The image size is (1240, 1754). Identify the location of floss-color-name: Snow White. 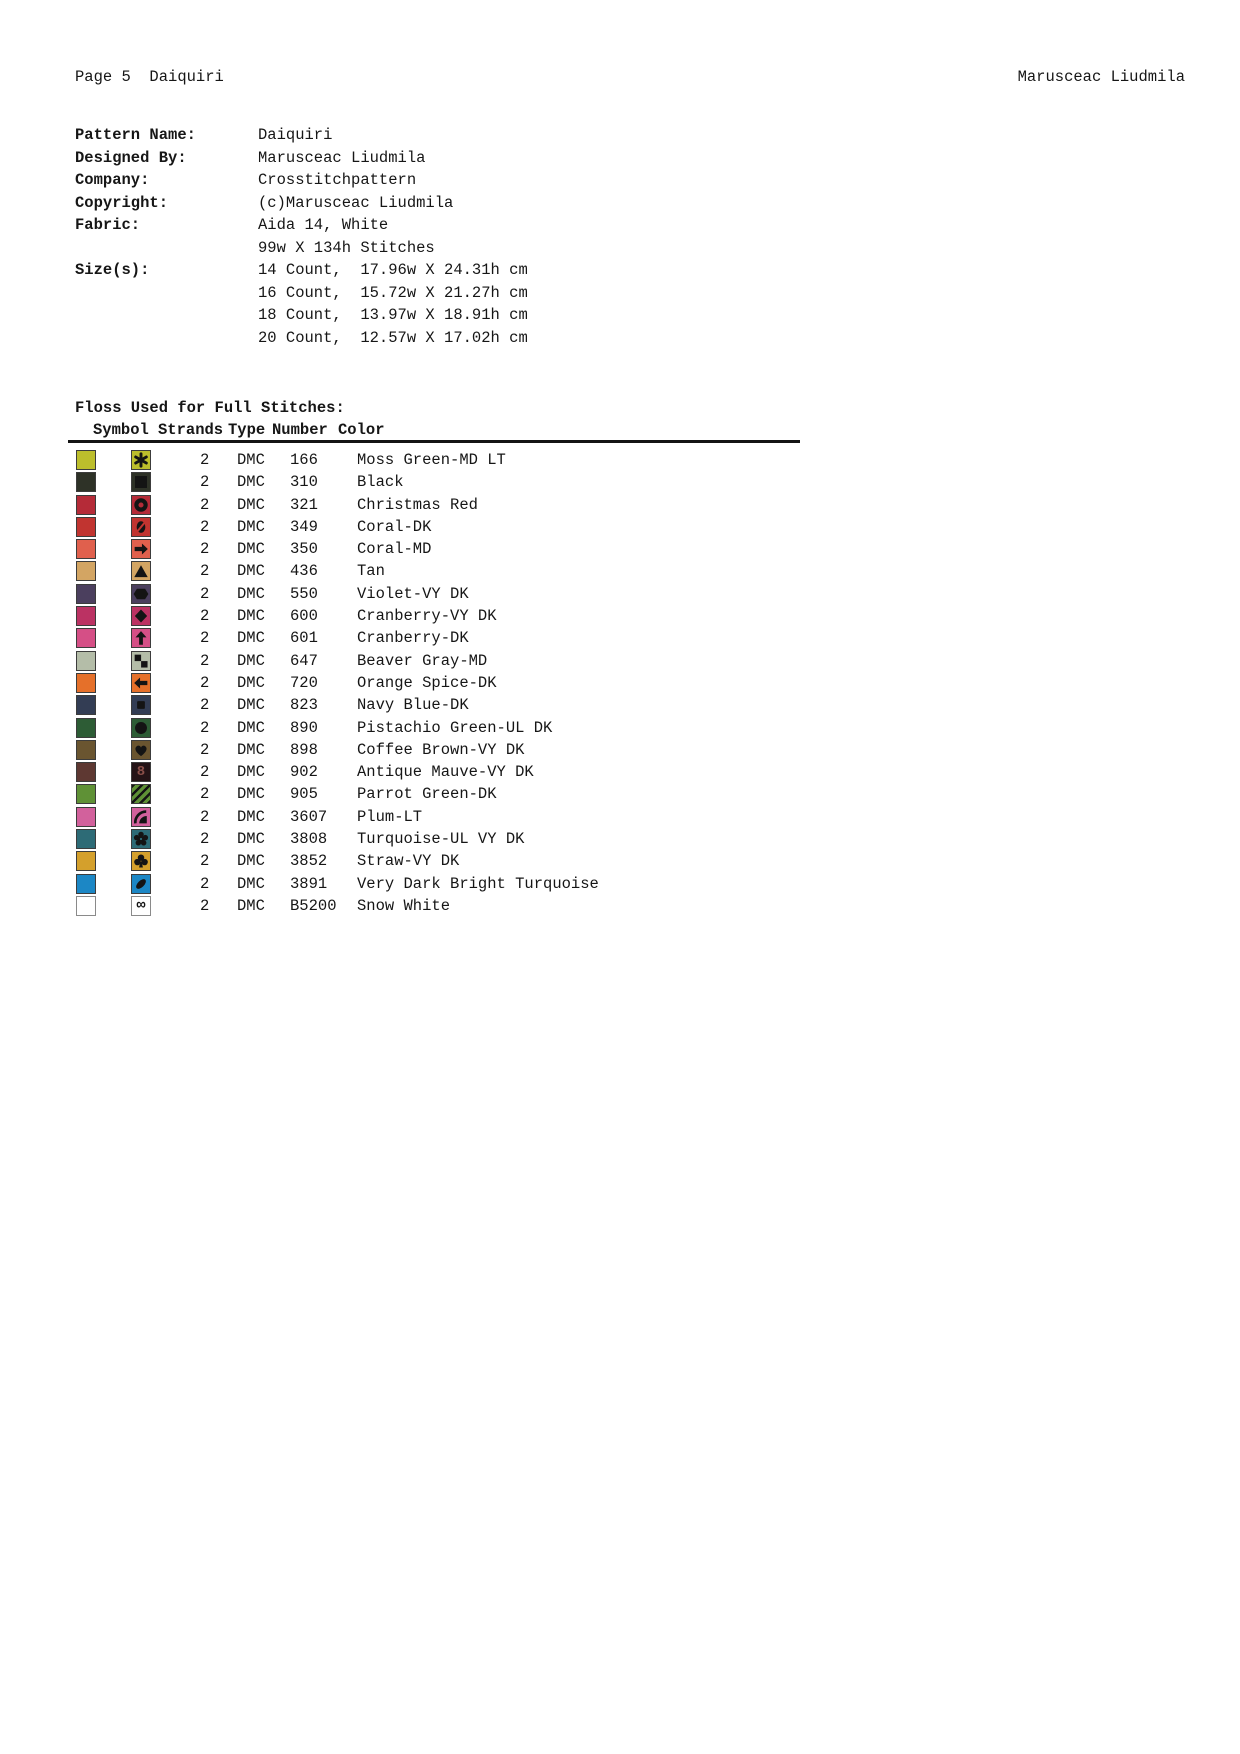
(404, 905).